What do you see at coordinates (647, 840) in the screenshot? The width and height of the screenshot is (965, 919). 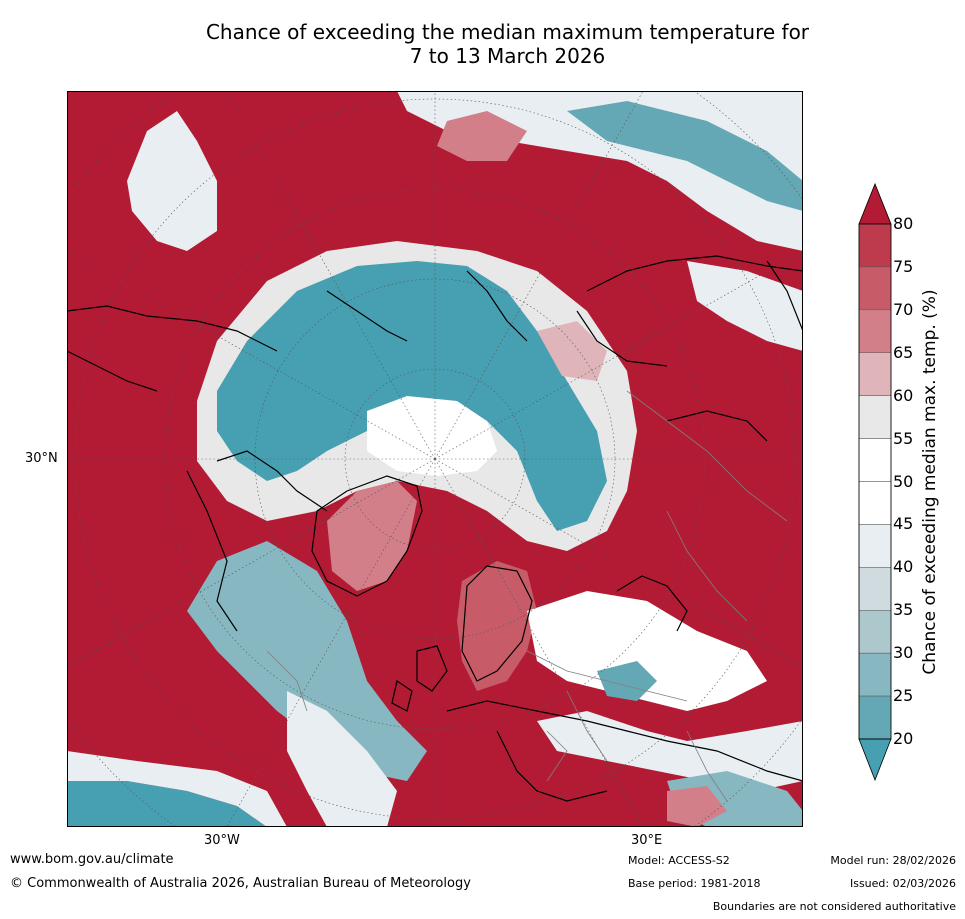 I see `lon-label-30e: 30°E` at bounding box center [647, 840].